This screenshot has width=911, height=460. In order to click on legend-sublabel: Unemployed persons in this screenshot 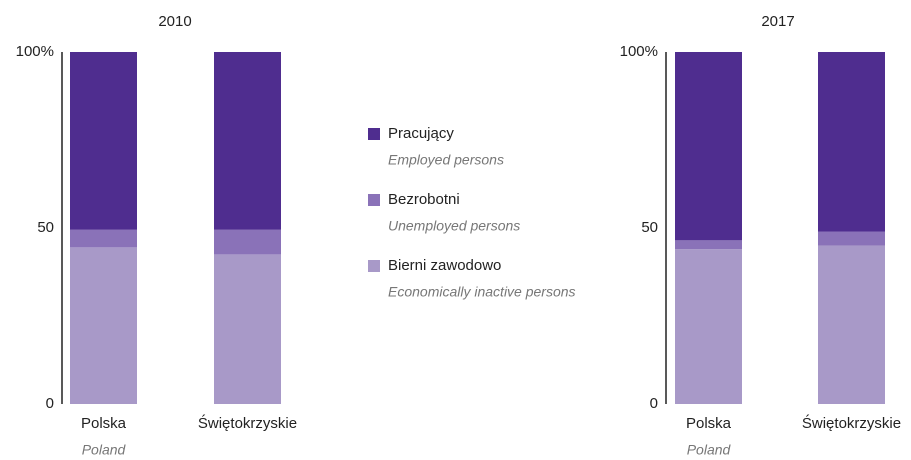, I will do `click(454, 226)`.